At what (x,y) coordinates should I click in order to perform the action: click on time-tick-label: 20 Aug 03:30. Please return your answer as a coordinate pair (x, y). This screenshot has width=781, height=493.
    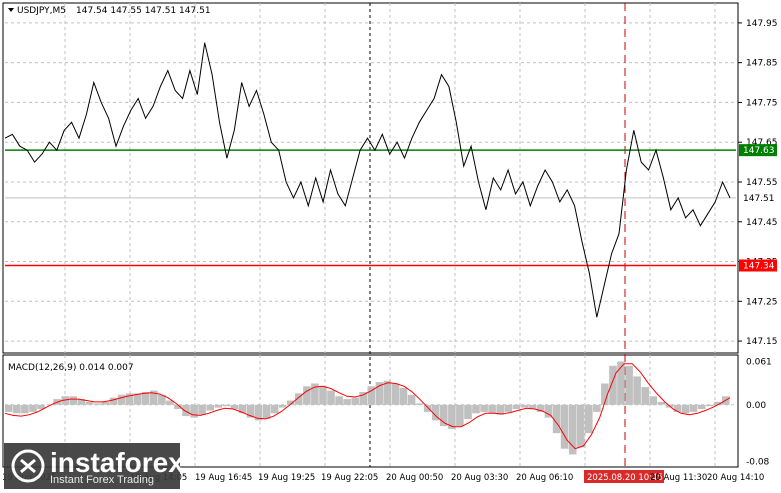
    Looking at the image, I should click on (479, 478).